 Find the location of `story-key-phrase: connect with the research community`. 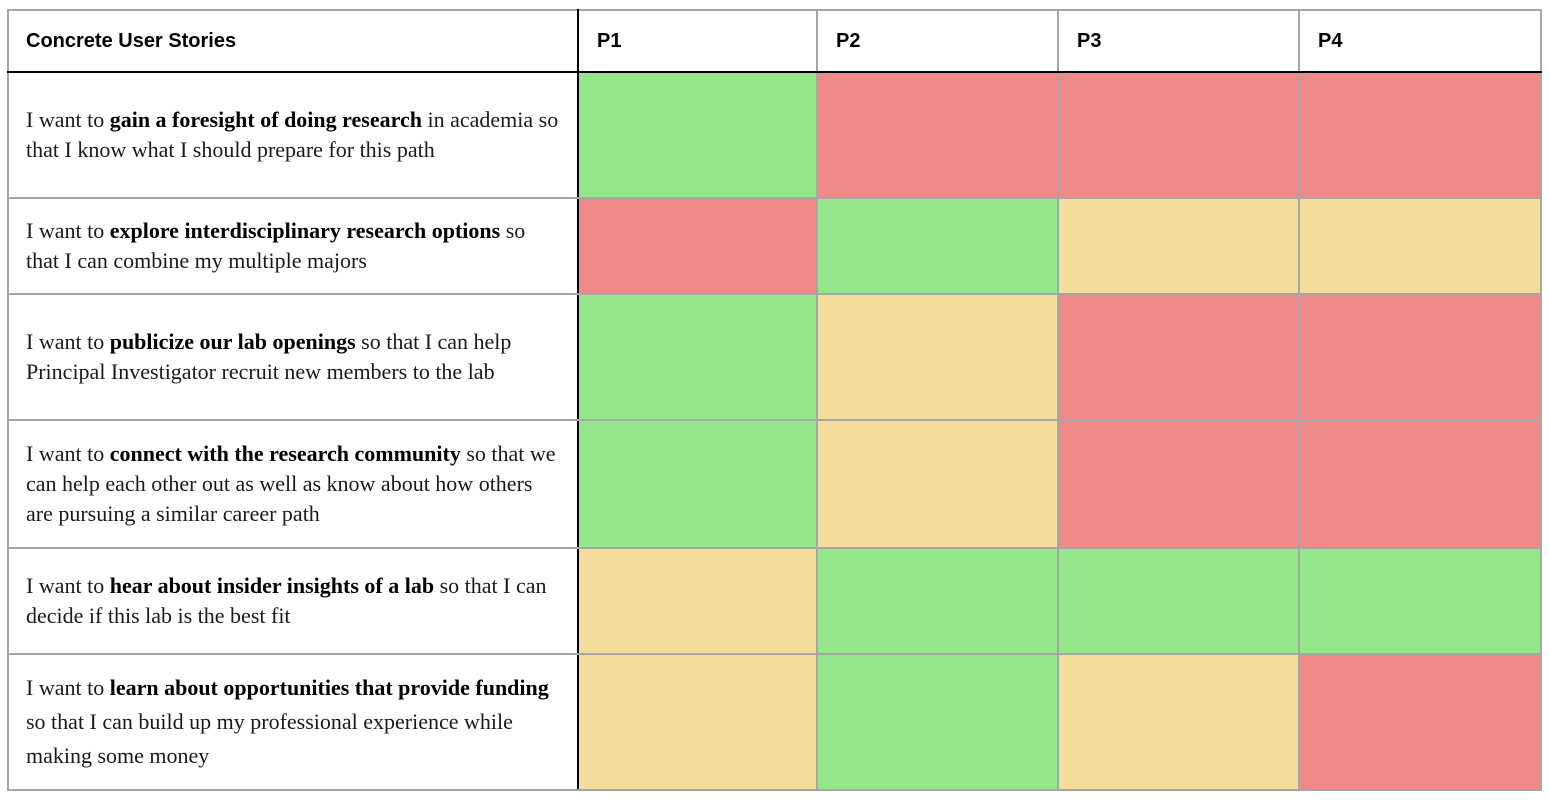

story-key-phrase: connect with the research community is located at coordinates (285, 453).